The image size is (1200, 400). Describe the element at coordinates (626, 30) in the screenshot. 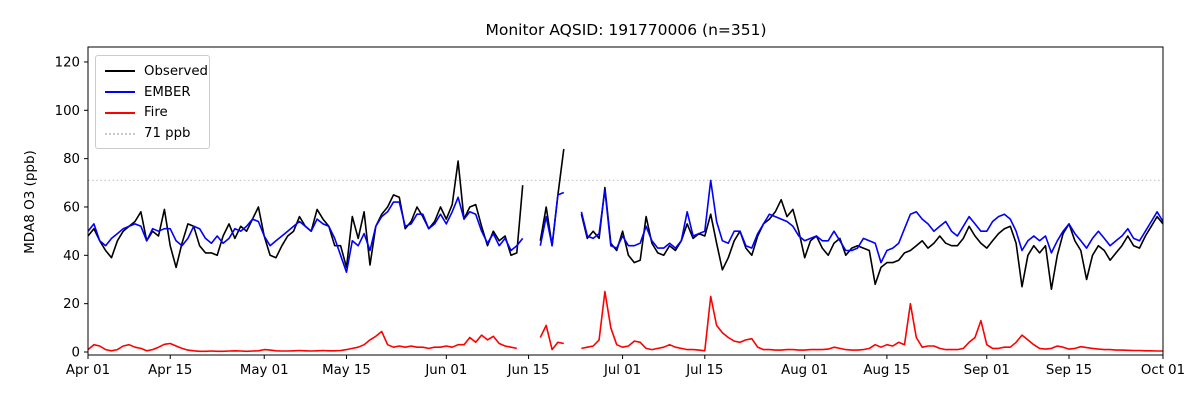

I see `chart-title: Monitor AQSID: 191770006 (n=351)` at that location.